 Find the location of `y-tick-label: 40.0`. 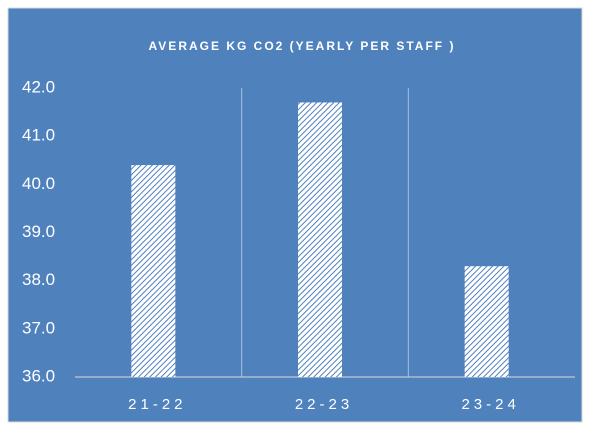

y-tick-label: 40.0 is located at coordinates (38, 183).